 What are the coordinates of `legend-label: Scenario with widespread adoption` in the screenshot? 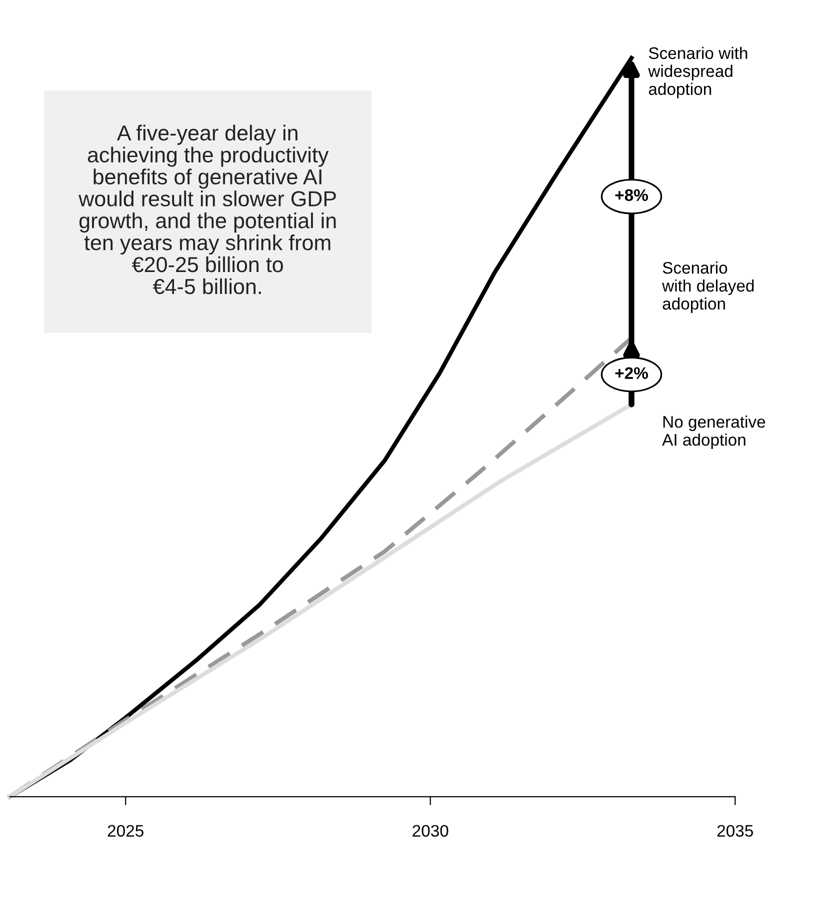 It's located at (698, 72).